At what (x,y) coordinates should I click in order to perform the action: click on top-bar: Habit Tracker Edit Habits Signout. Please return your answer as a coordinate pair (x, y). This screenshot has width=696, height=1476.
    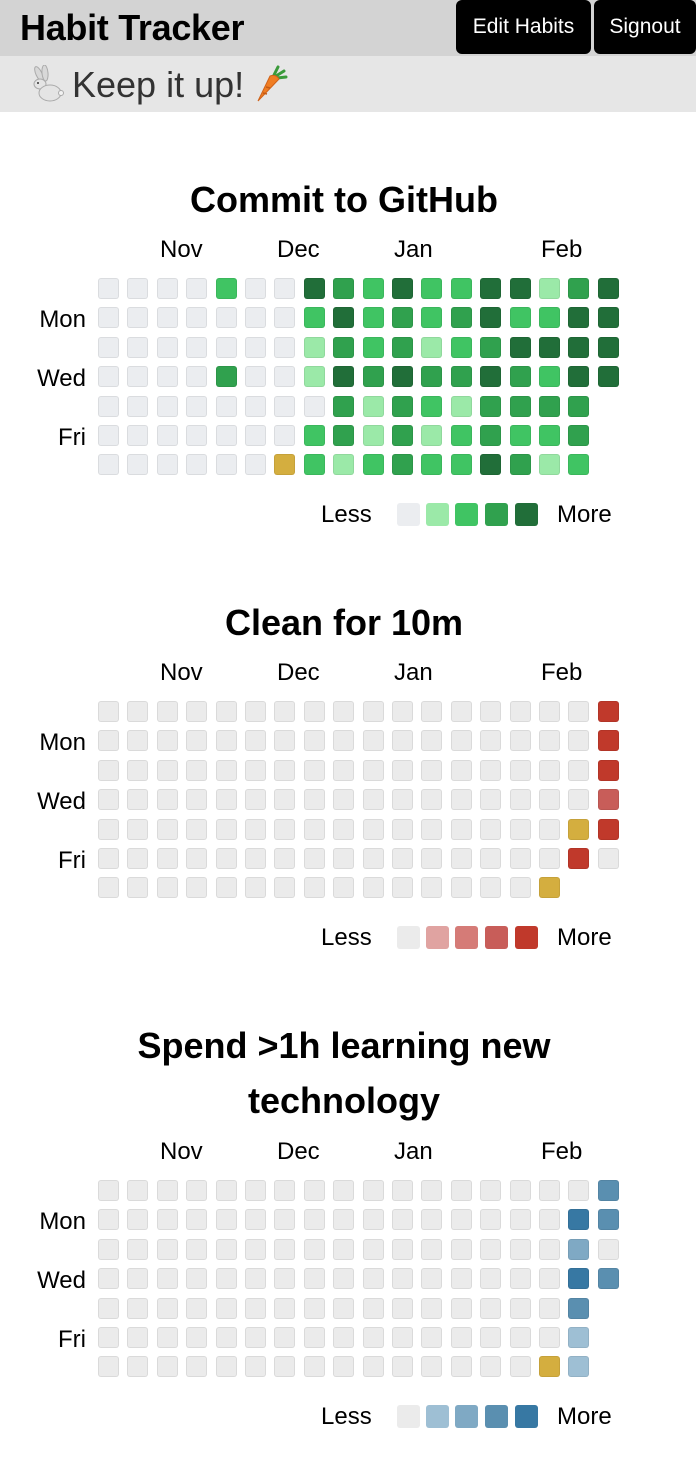
    Looking at the image, I should click on (348, 28).